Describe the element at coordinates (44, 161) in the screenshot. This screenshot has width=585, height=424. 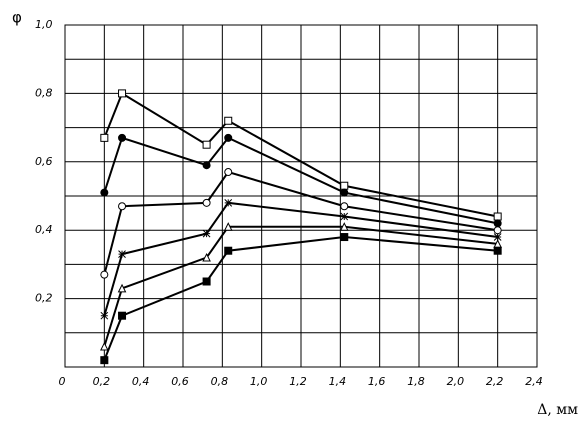
I see `y-tick-label: 0,6` at that location.